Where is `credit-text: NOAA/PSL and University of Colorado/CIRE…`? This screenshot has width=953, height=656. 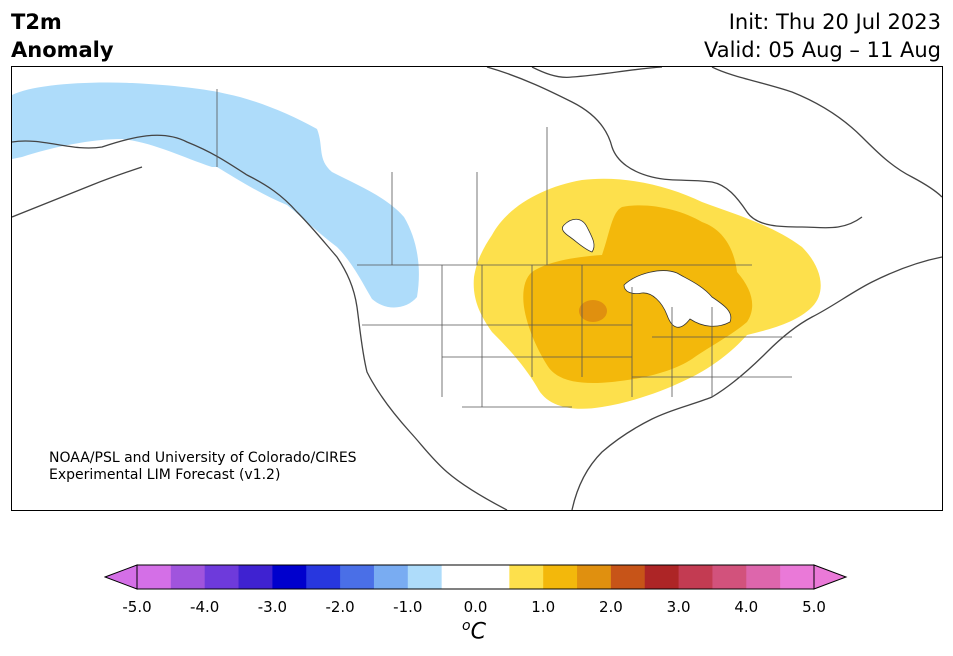
credit-text: NOAA/PSL and University of Colorado/CIRE… is located at coordinates (203, 467).